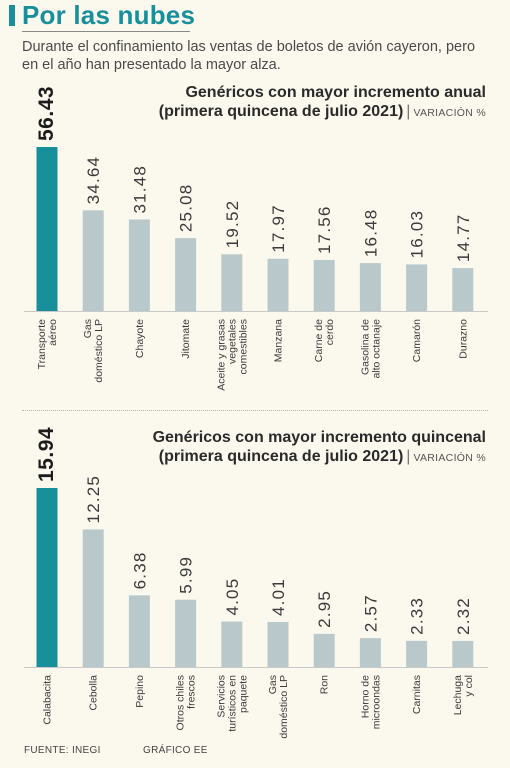  Describe the element at coordinates (324, 609) in the screenshot. I see `value-label: 2.95` at that location.